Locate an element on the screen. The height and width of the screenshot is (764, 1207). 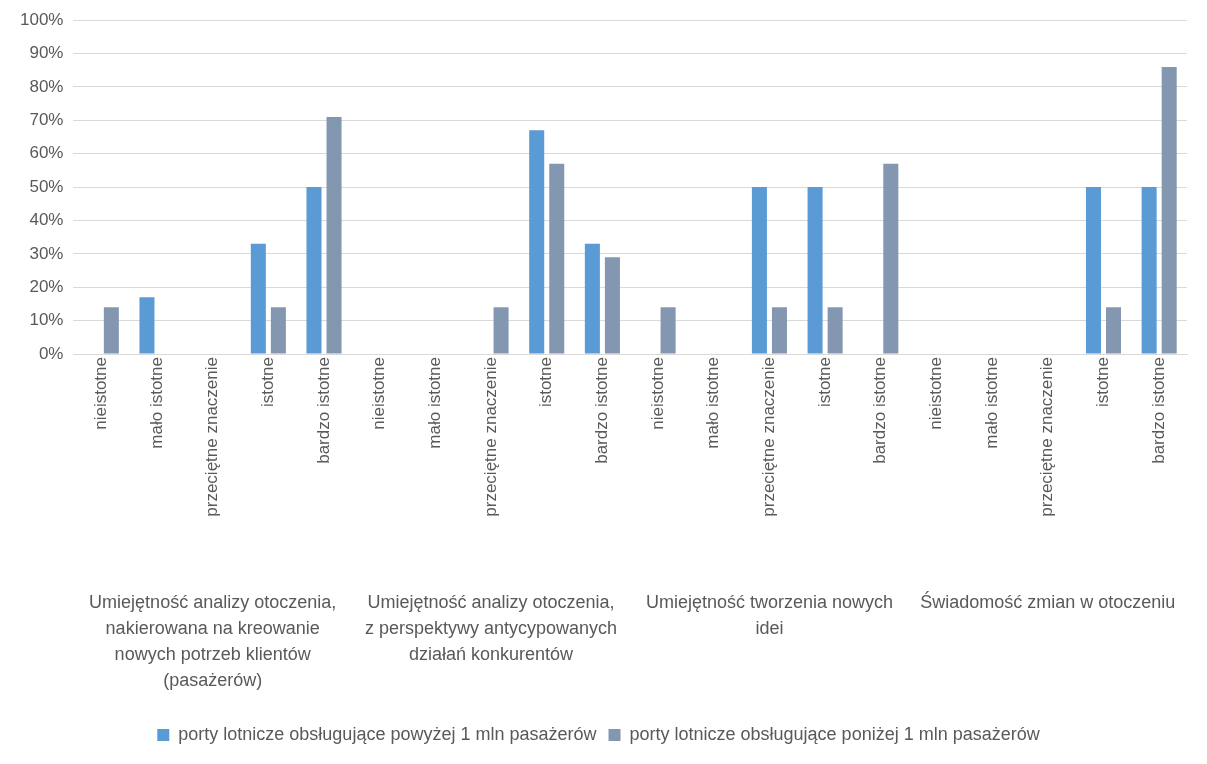
y-tick-label: 60% is located at coordinates (46, 153).